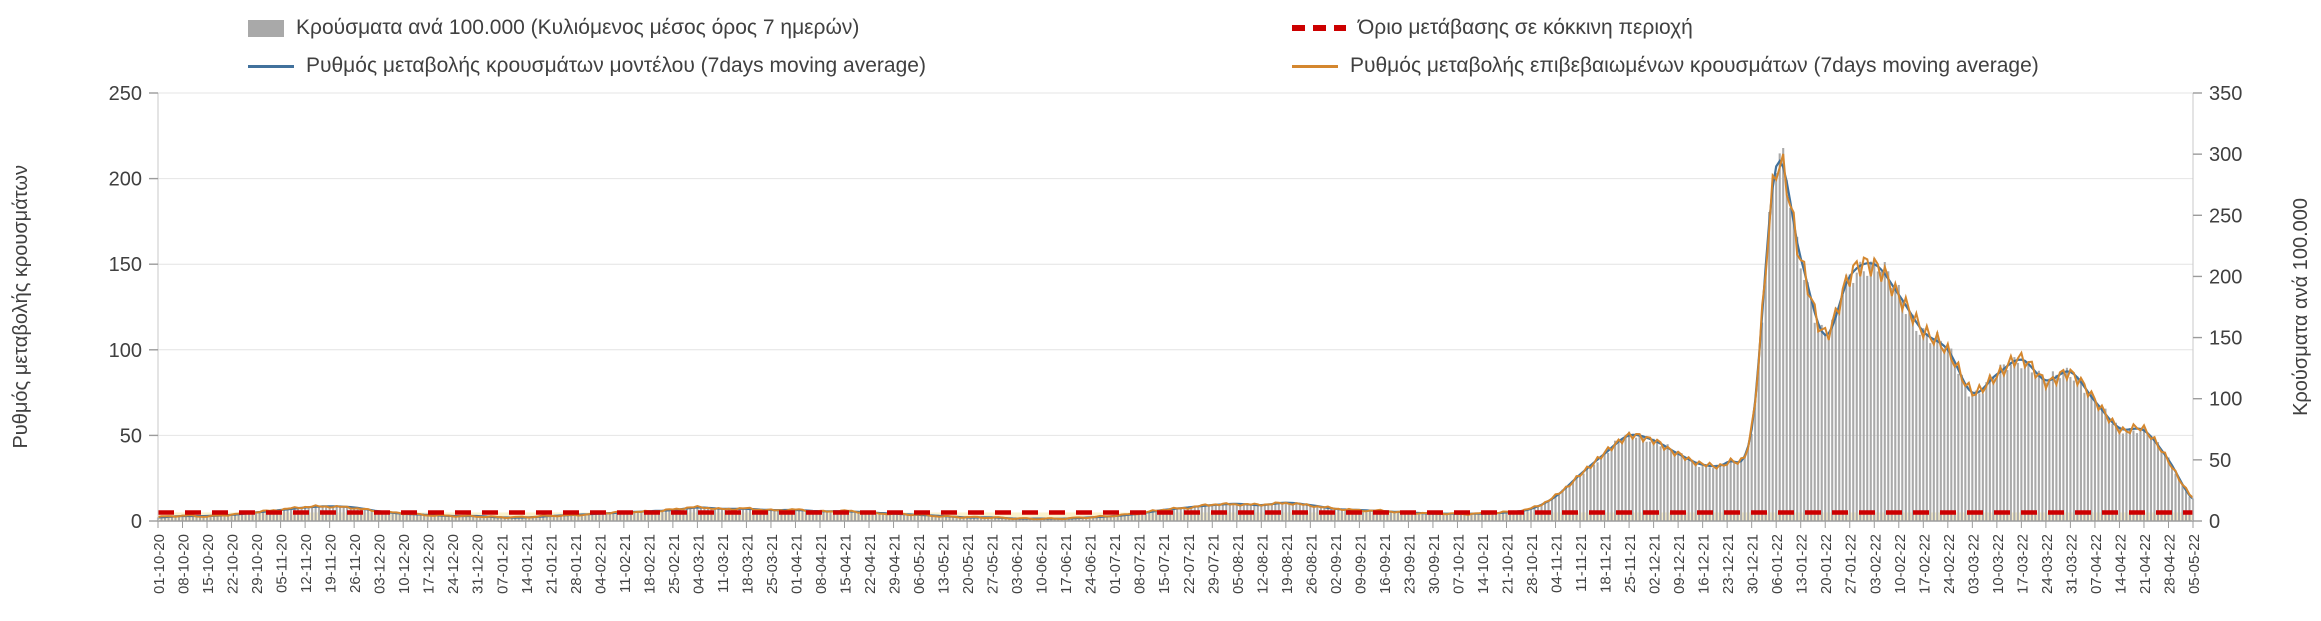 The height and width of the screenshot is (621, 2321). What do you see at coordinates (600, 564) in the screenshot?
I see `x-axis-tick-label: 04-02-21` at bounding box center [600, 564].